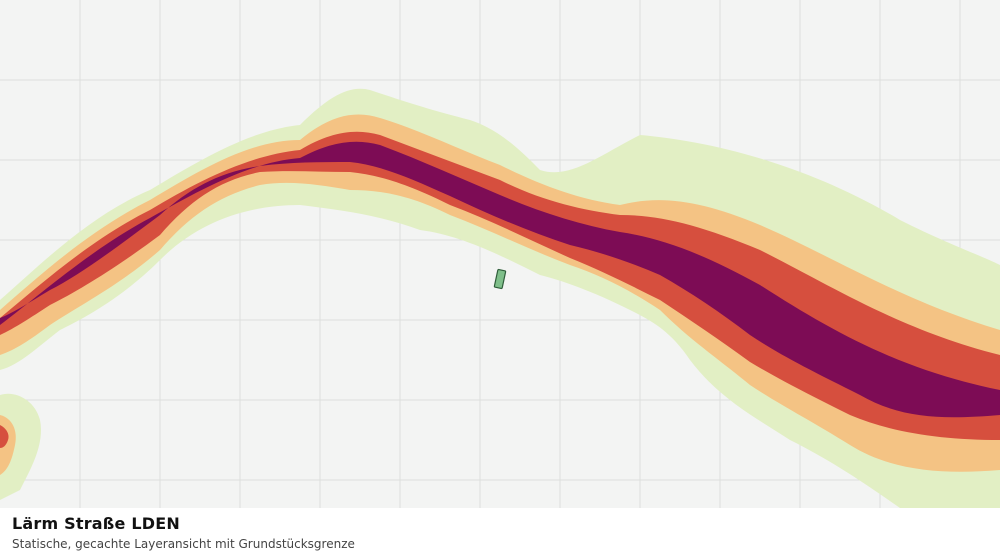 The height and width of the screenshot is (560, 1000). Describe the element at coordinates (96, 523) in the screenshot. I see `layer-title: Lärm Straße LDEN` at that location.